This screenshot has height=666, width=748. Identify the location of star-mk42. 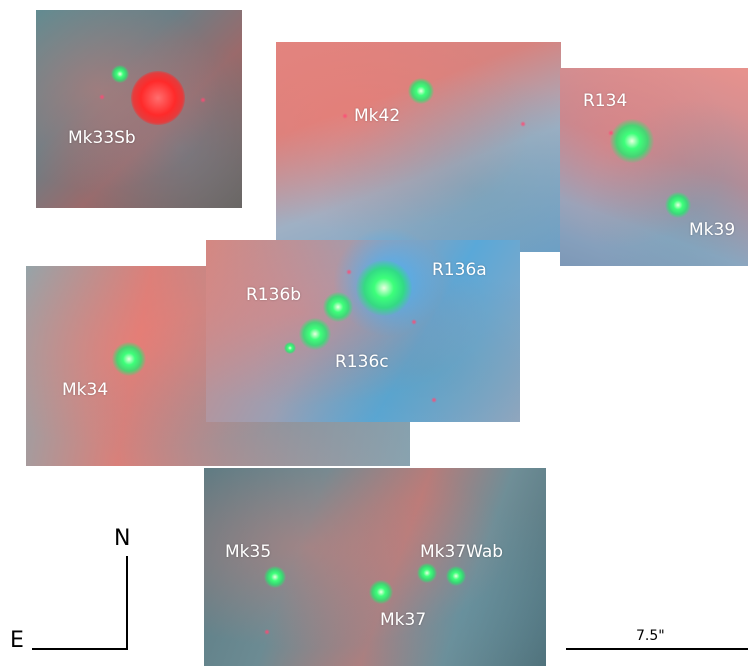
(421, 91).